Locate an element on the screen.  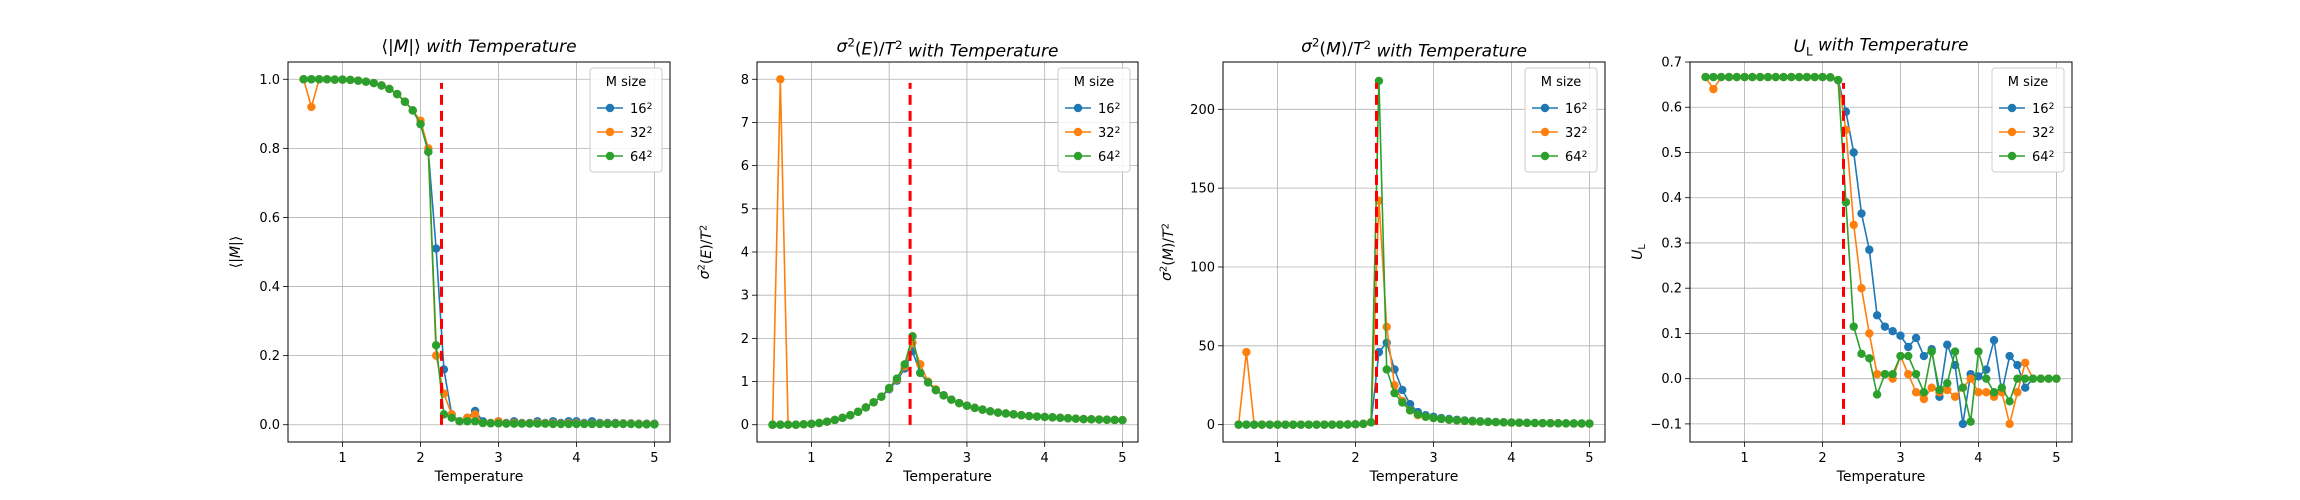
y-tick-label: 100 is located at coordinates (1202, 267).